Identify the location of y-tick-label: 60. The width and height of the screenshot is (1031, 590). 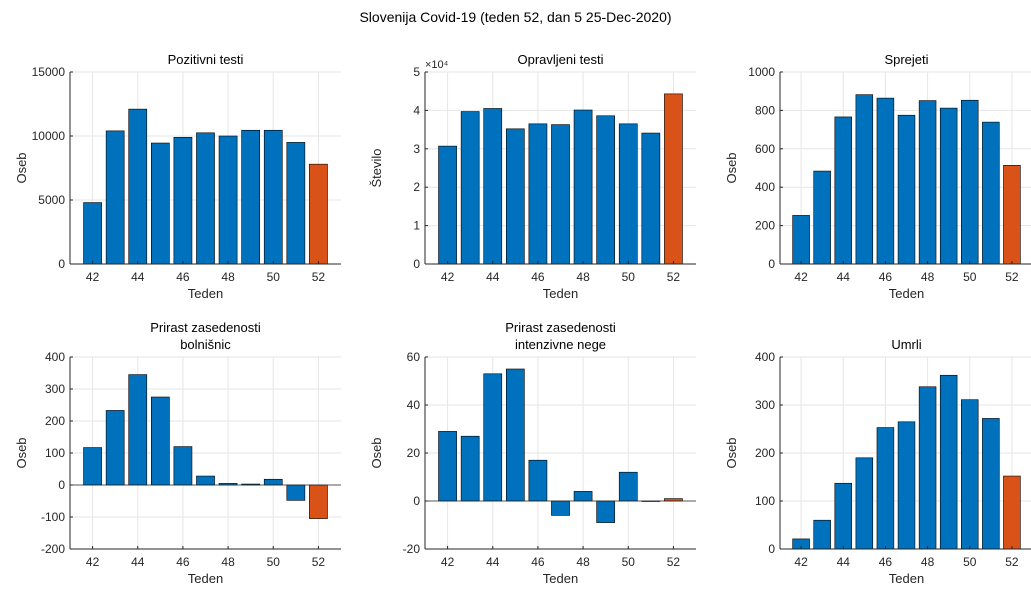
(414, 357).